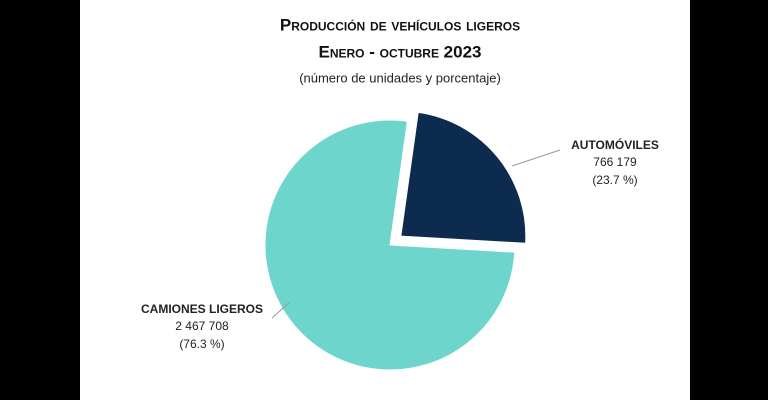 This screenshot has height=400, width=768. I want to click on slice-value: 2 467 708, so click(202, 326).